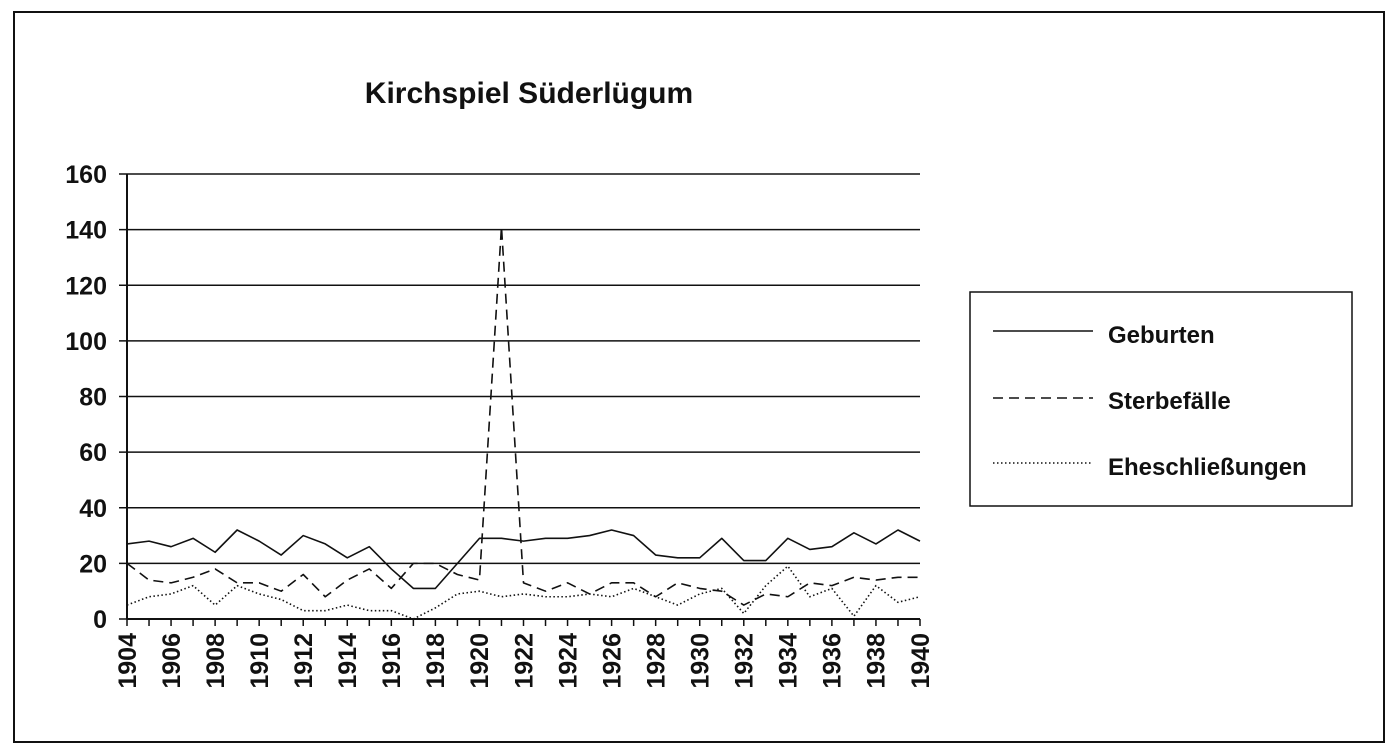  I want to click on x-tick-label: 1908, so click(216, 661).